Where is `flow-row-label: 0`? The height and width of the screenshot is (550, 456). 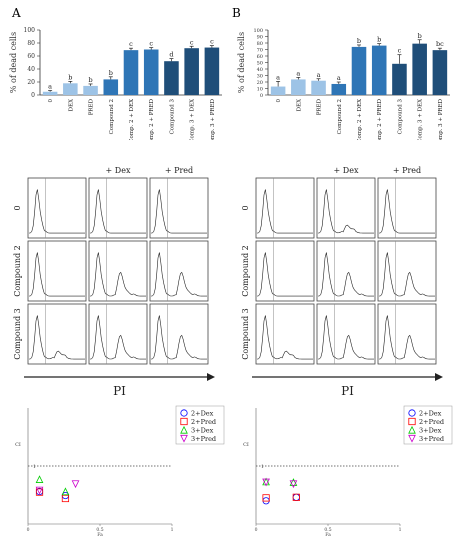
flow-row-label: 0 is located at coordinates (17, 207).